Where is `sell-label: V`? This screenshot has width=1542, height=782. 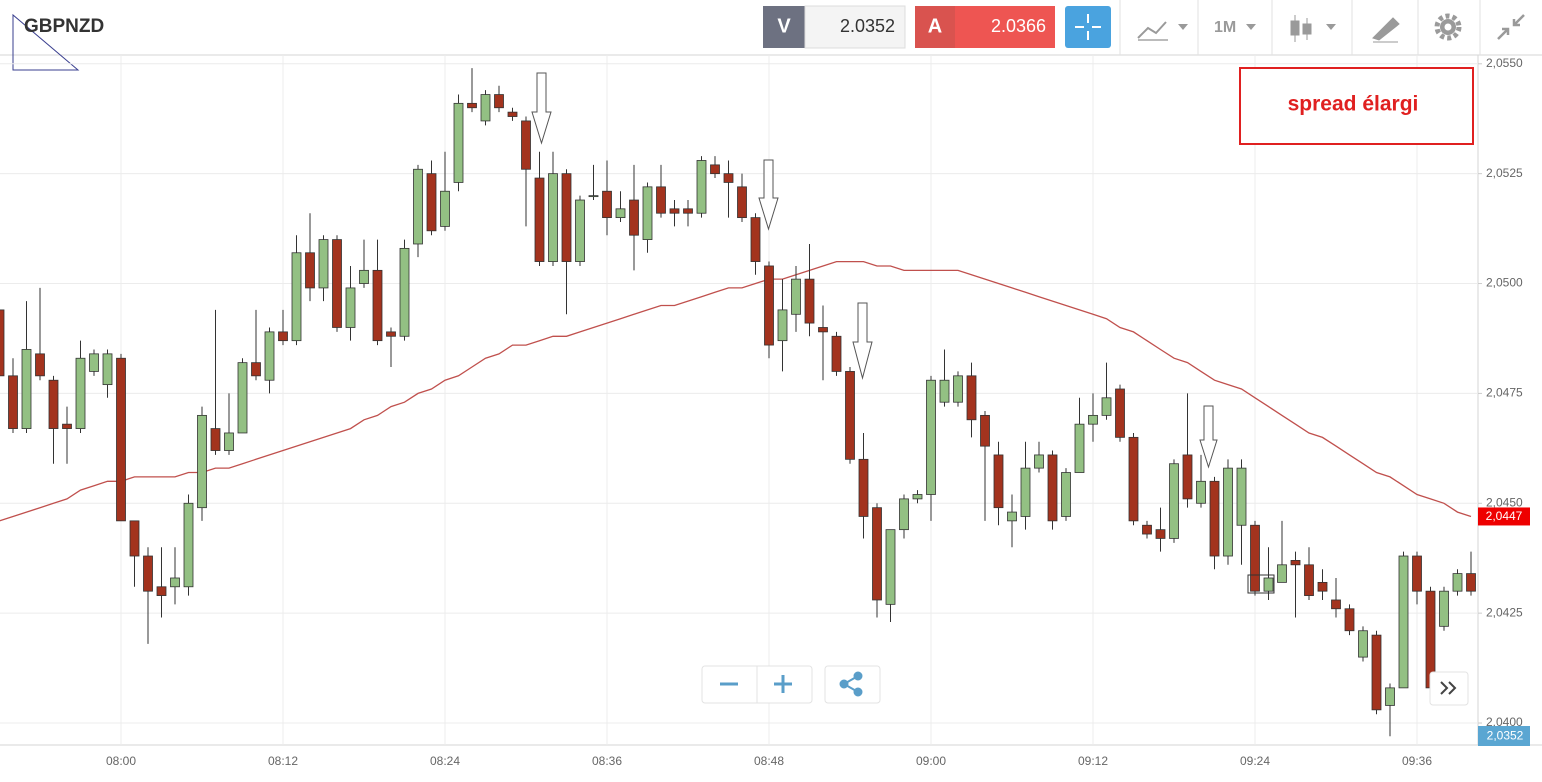
sell-label: V is located at coordinates (784, 26).